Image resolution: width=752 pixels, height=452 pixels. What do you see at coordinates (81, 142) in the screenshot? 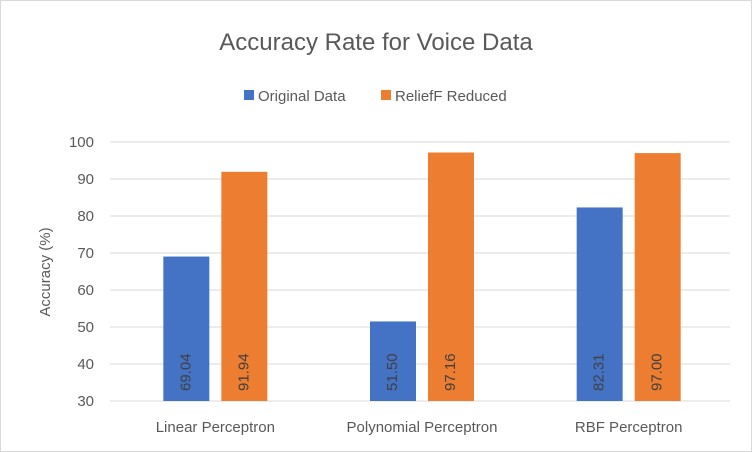
I see `y-tick-label: 100` at bounding box center [81, 142].